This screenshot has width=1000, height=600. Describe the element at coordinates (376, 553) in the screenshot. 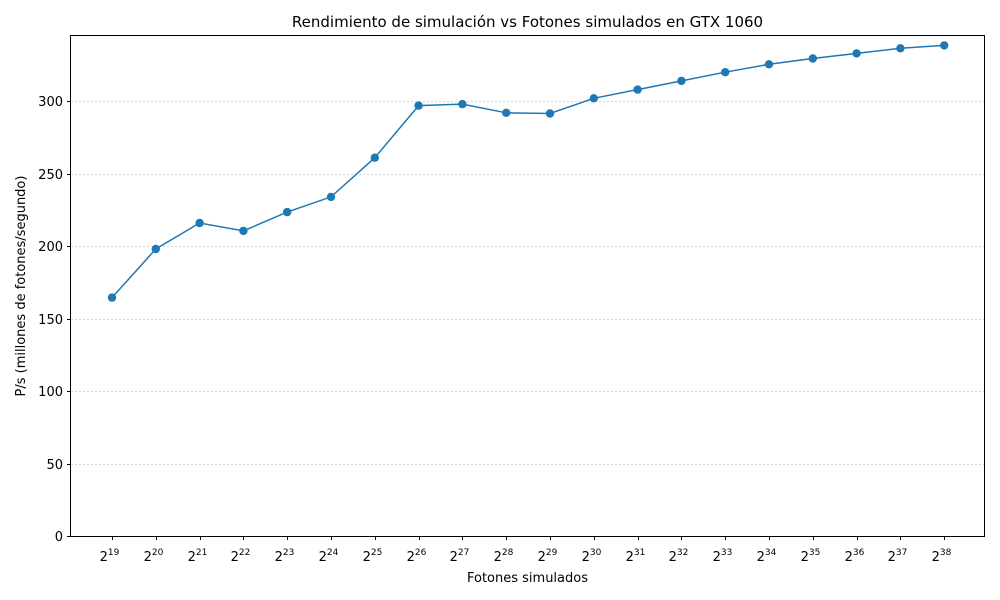

I see `x-tick-exponent: 25` at that location.